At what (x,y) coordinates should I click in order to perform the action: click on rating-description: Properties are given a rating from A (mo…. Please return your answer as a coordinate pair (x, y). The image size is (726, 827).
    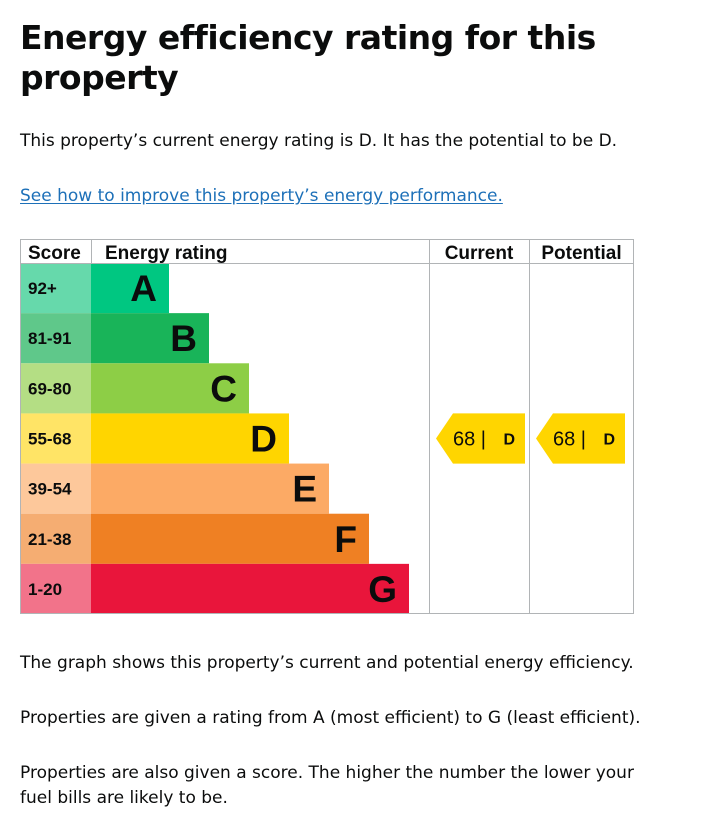
    Looking at the image, I should click on (330, 718).